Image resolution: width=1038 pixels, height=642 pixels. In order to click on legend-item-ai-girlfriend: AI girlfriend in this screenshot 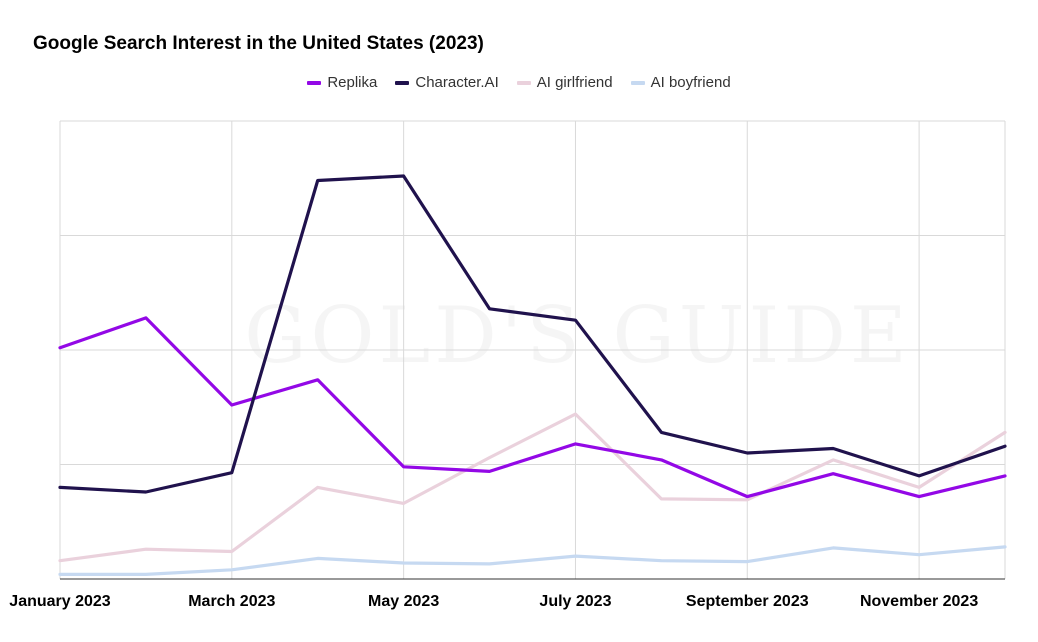, I will do `click(564, 82)`.